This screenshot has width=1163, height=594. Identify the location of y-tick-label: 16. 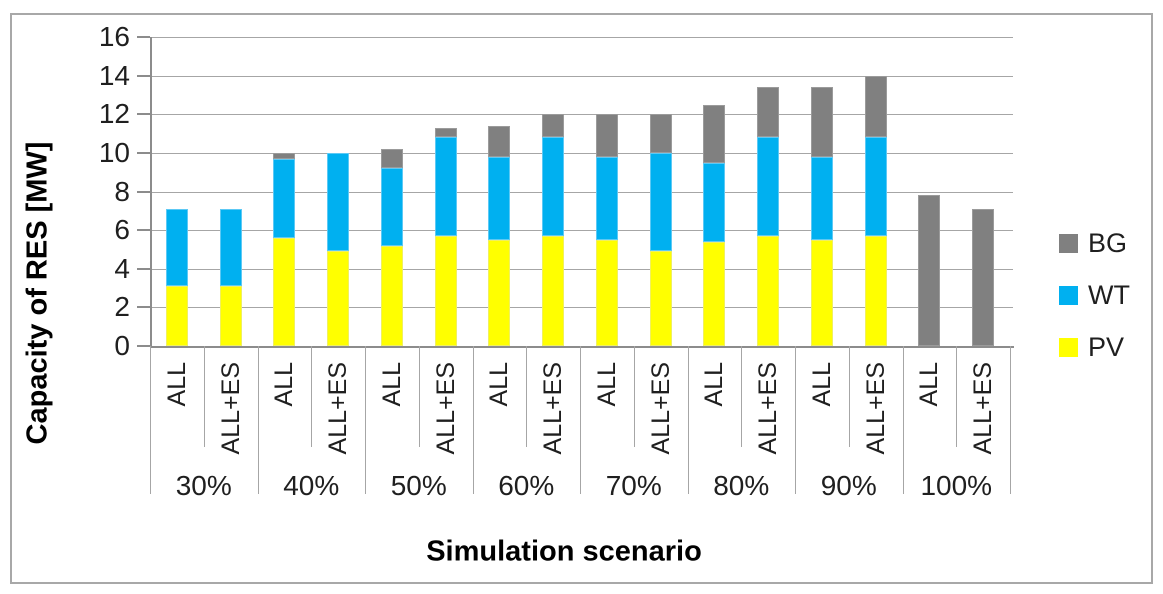
(114, 36).